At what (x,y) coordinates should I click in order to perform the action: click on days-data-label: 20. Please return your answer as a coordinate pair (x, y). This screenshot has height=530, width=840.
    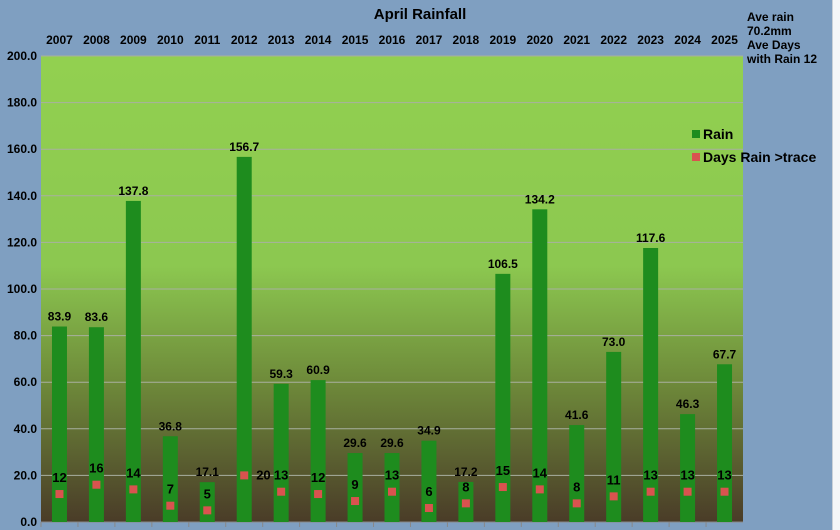
    Looking at the image, I should click on (263, 474).